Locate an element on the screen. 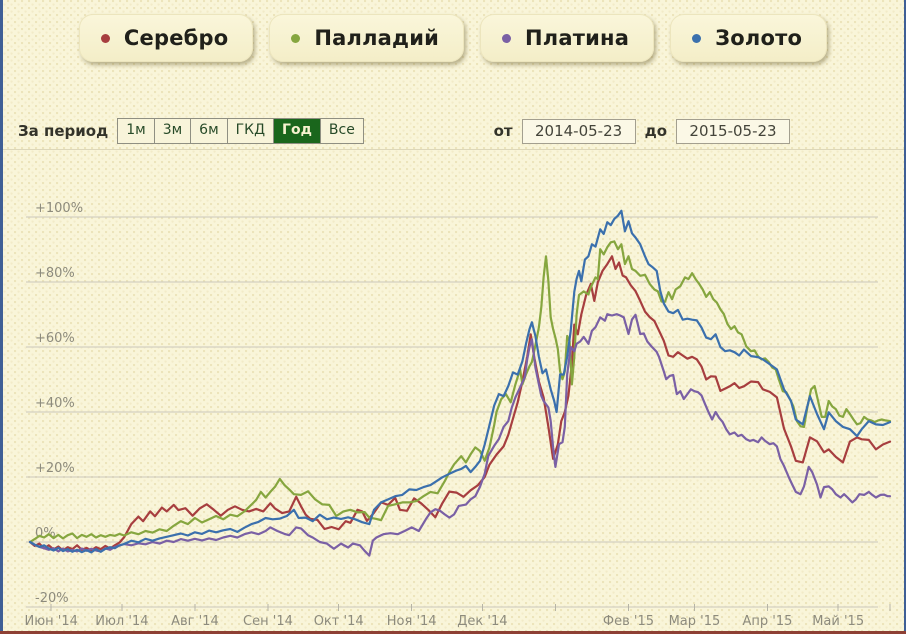 This screenshot has width=906, height=634. period-button-ytd: ГКД is located at coordinates (250, 131).